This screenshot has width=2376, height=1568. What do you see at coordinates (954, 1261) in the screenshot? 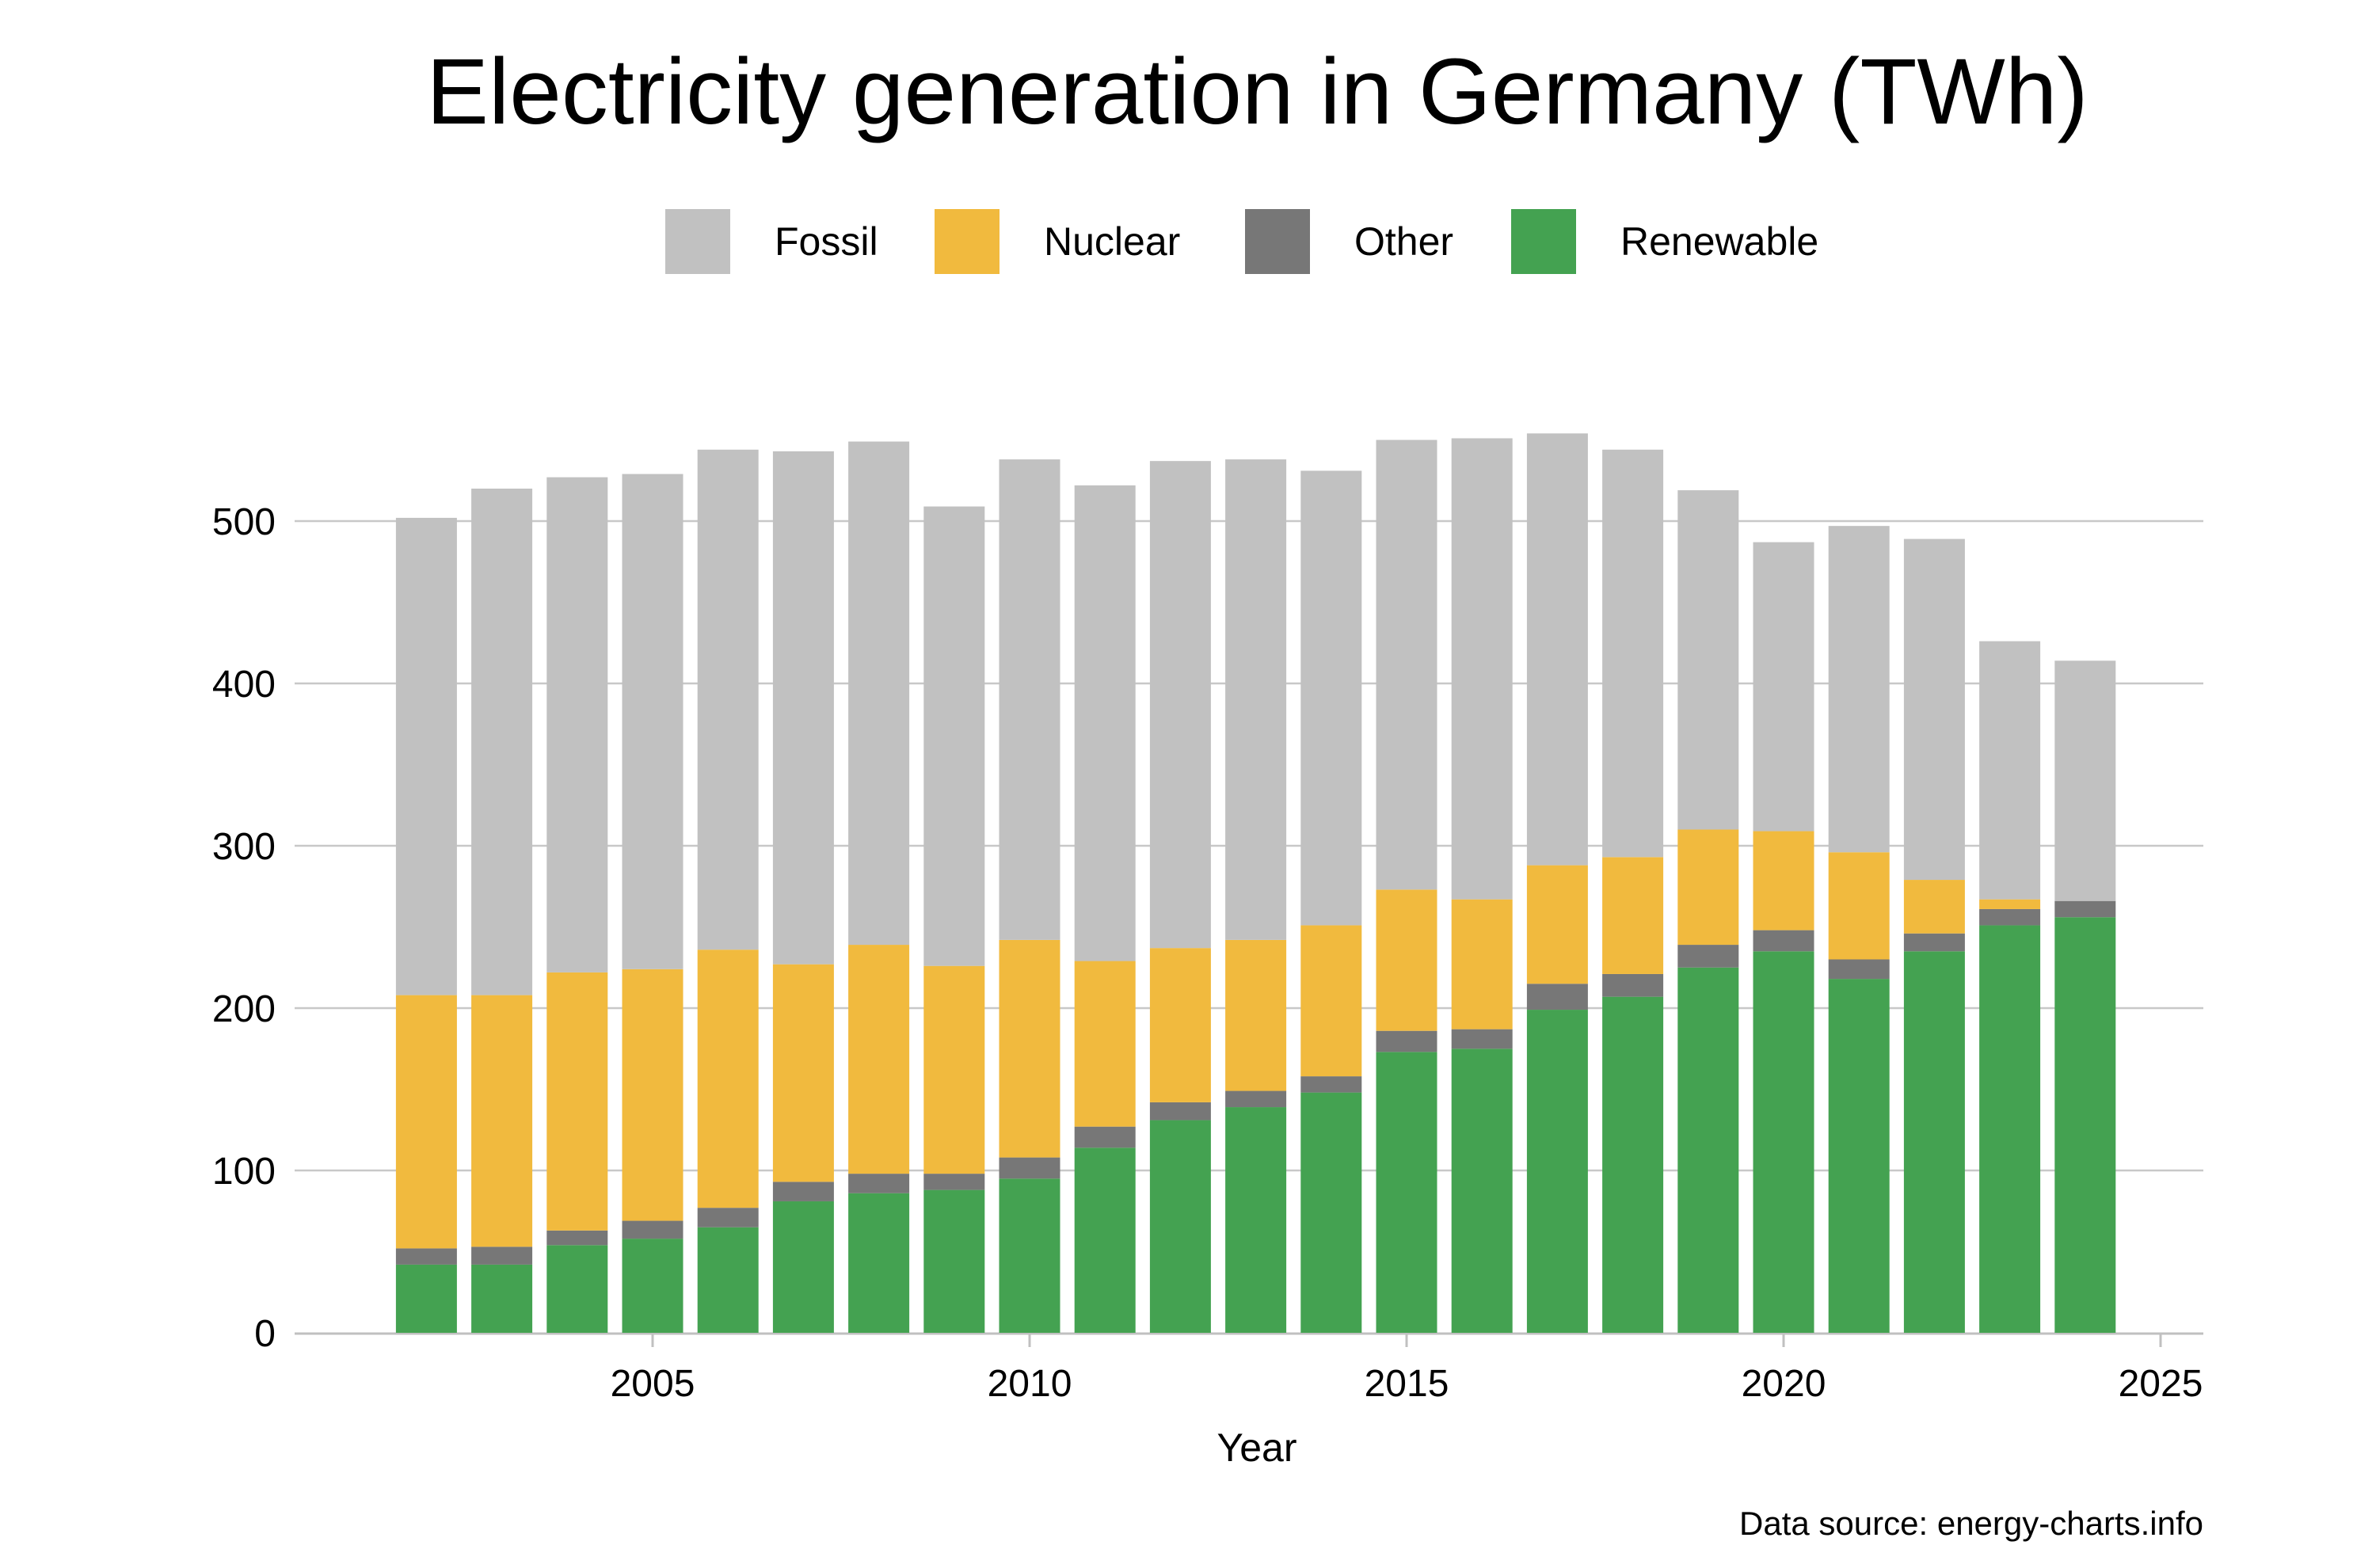
I see `bar-renewable-2009` at bounding box center [954, 1261].